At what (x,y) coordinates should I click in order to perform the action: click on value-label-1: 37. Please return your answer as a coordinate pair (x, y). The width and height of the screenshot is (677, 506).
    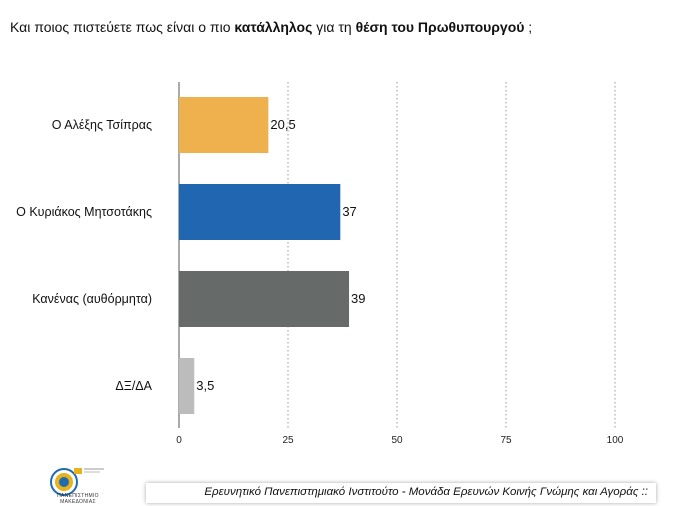
    Looking at the image, I should click on (349, 211).